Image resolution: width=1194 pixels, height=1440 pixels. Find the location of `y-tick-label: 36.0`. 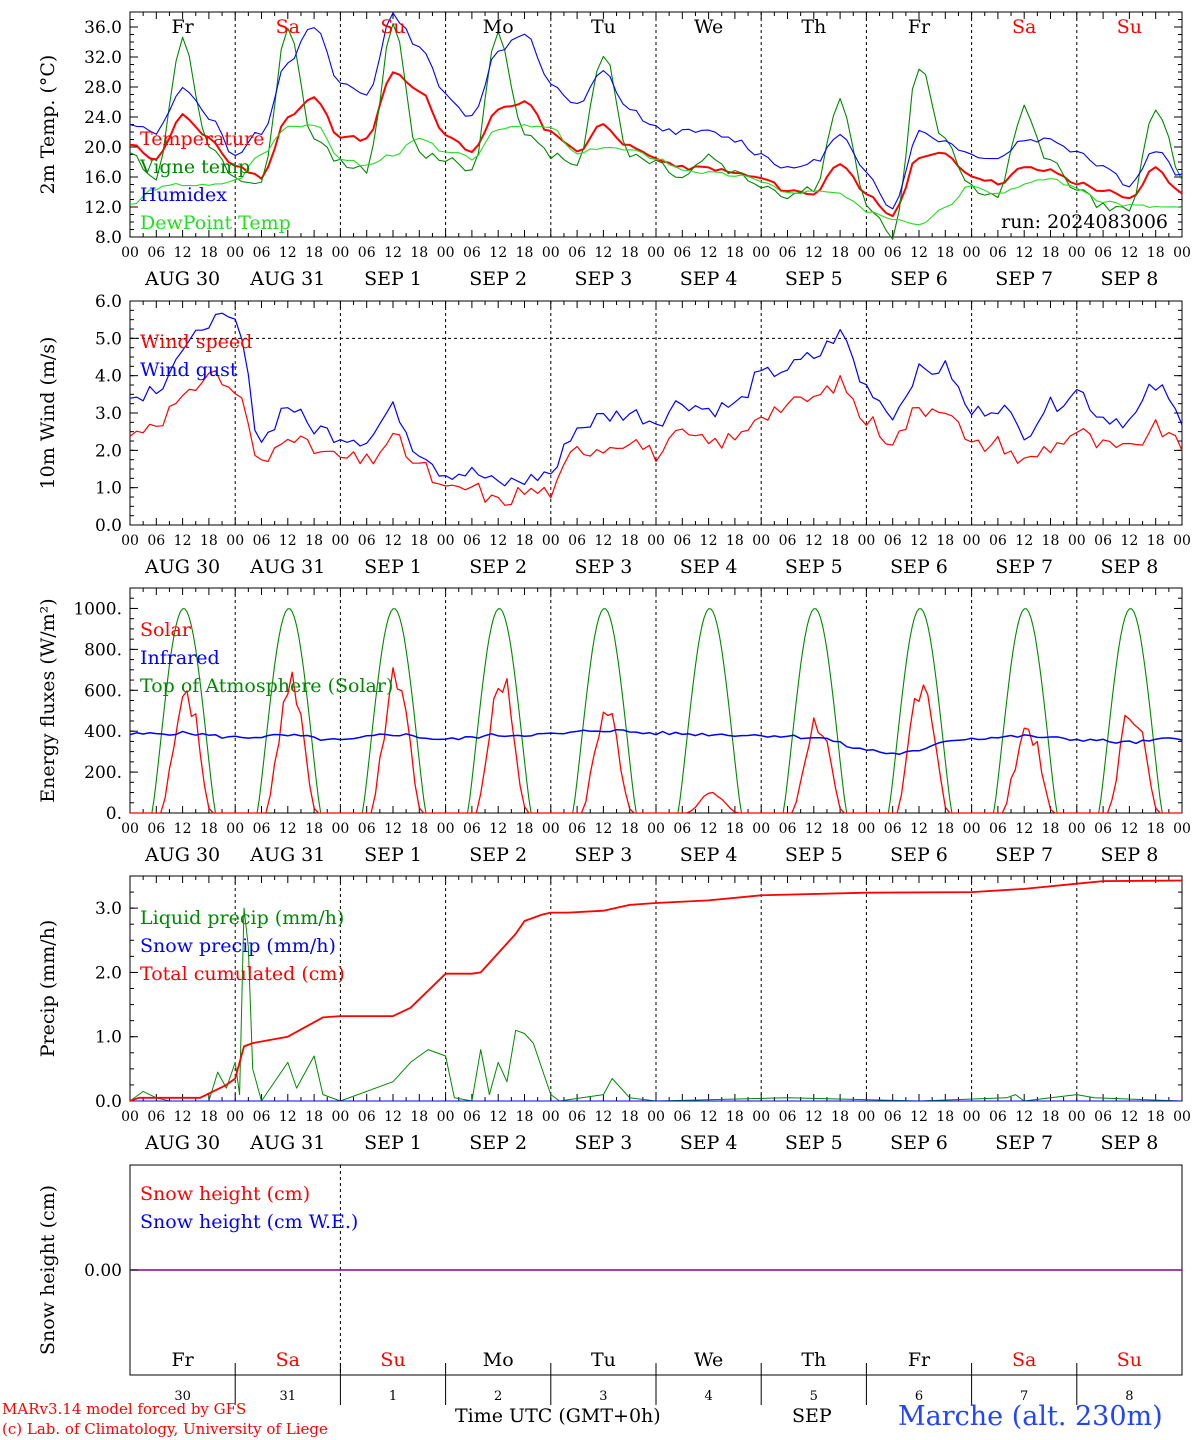

y-tick-label: 36.0 is located at coordinates (103, 28).